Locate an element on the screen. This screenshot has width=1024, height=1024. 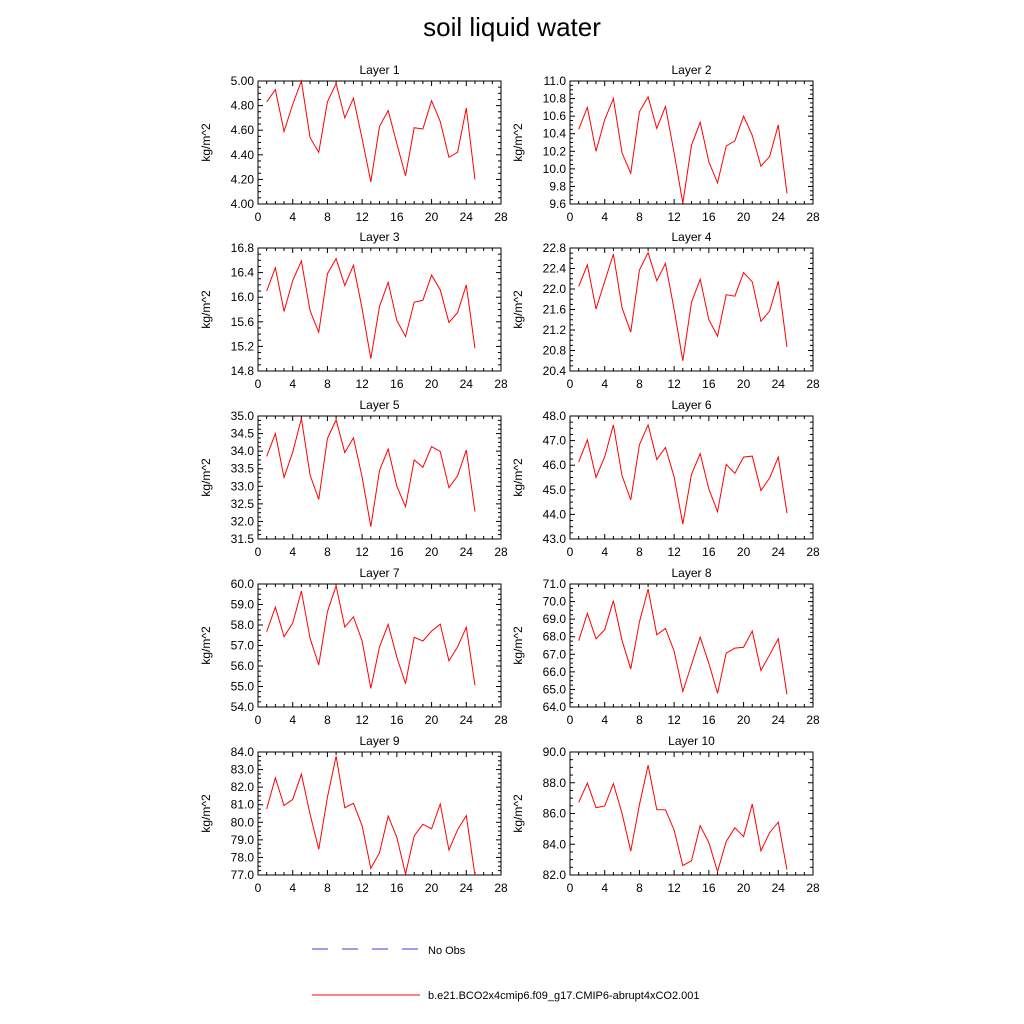
y-tick-label: 4.00 is located at coordinates (243, 204).